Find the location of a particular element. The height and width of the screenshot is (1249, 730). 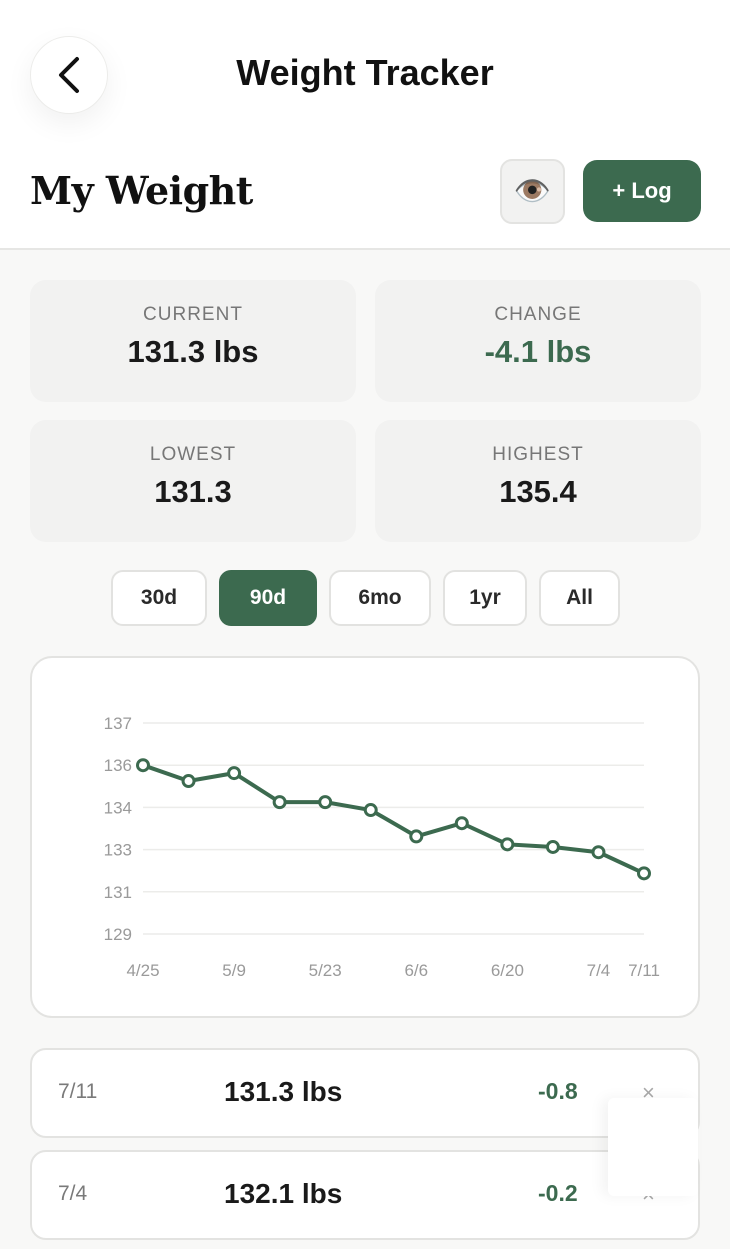

add-log-button: + Log is located at coordinates (642, 191).